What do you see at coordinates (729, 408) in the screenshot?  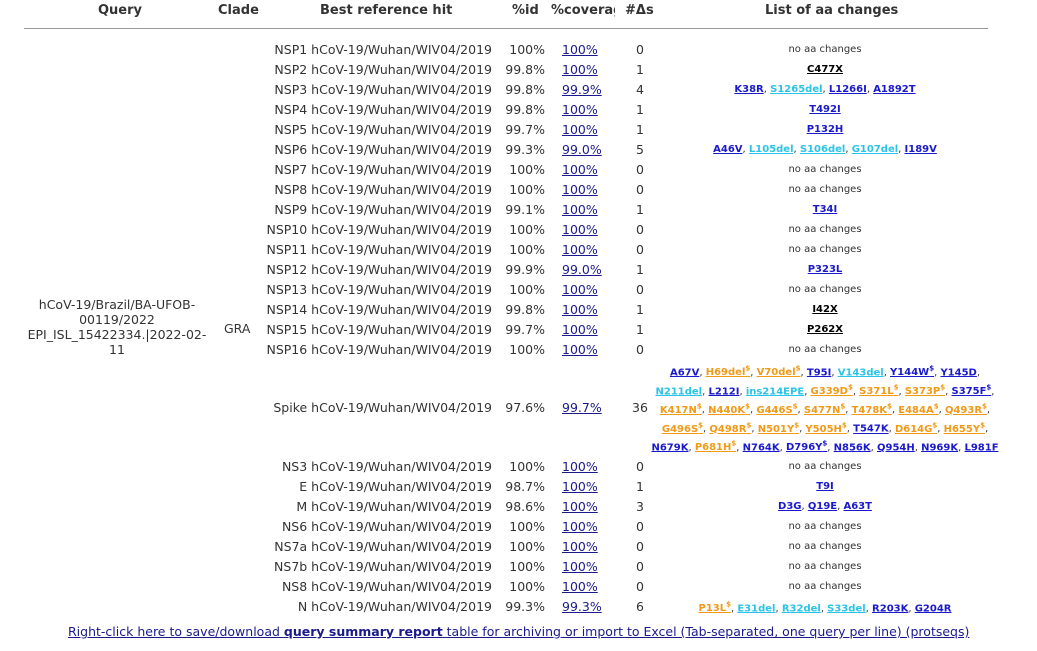 I see `aa-change-link: N440K$` at bounding box center [729, 408].